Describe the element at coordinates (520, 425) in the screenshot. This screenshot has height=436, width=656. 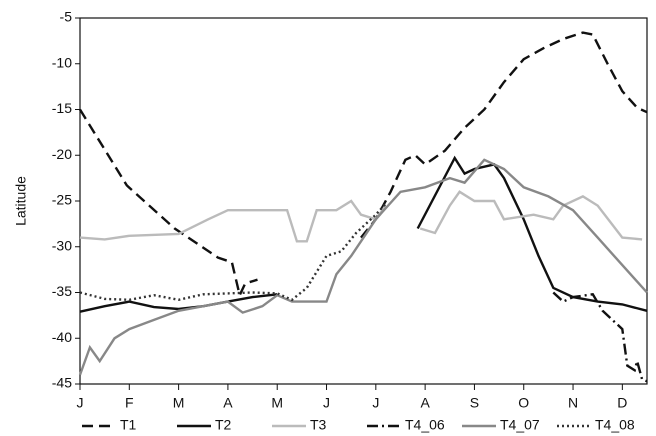
I see `legend-label: T4_07` at that location.